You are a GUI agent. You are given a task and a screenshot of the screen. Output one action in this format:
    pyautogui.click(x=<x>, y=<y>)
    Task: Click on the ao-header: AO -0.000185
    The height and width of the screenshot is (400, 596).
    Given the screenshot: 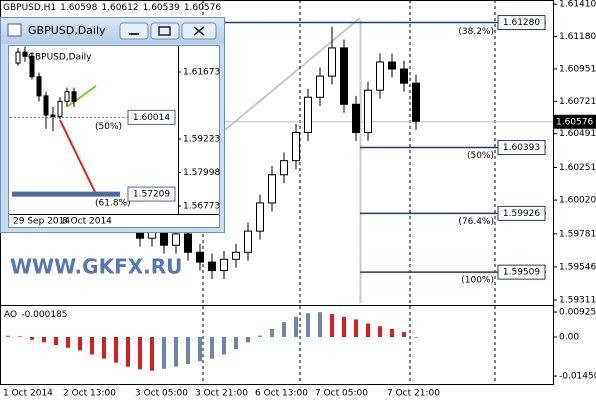 What is the action you would take?
    pyautogui.click(x=36, y=315)
    